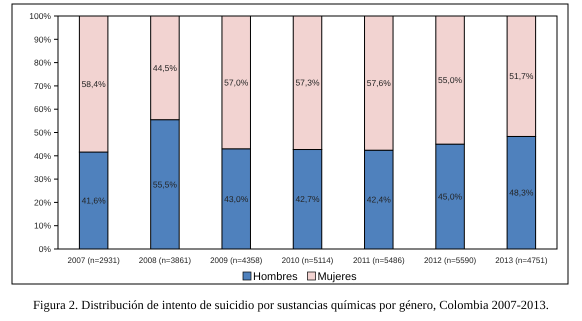  What do you see at coordinates (521, 76) in the screenshot?
I see `data-label: 51,7%` at bounding box center [521, 76].